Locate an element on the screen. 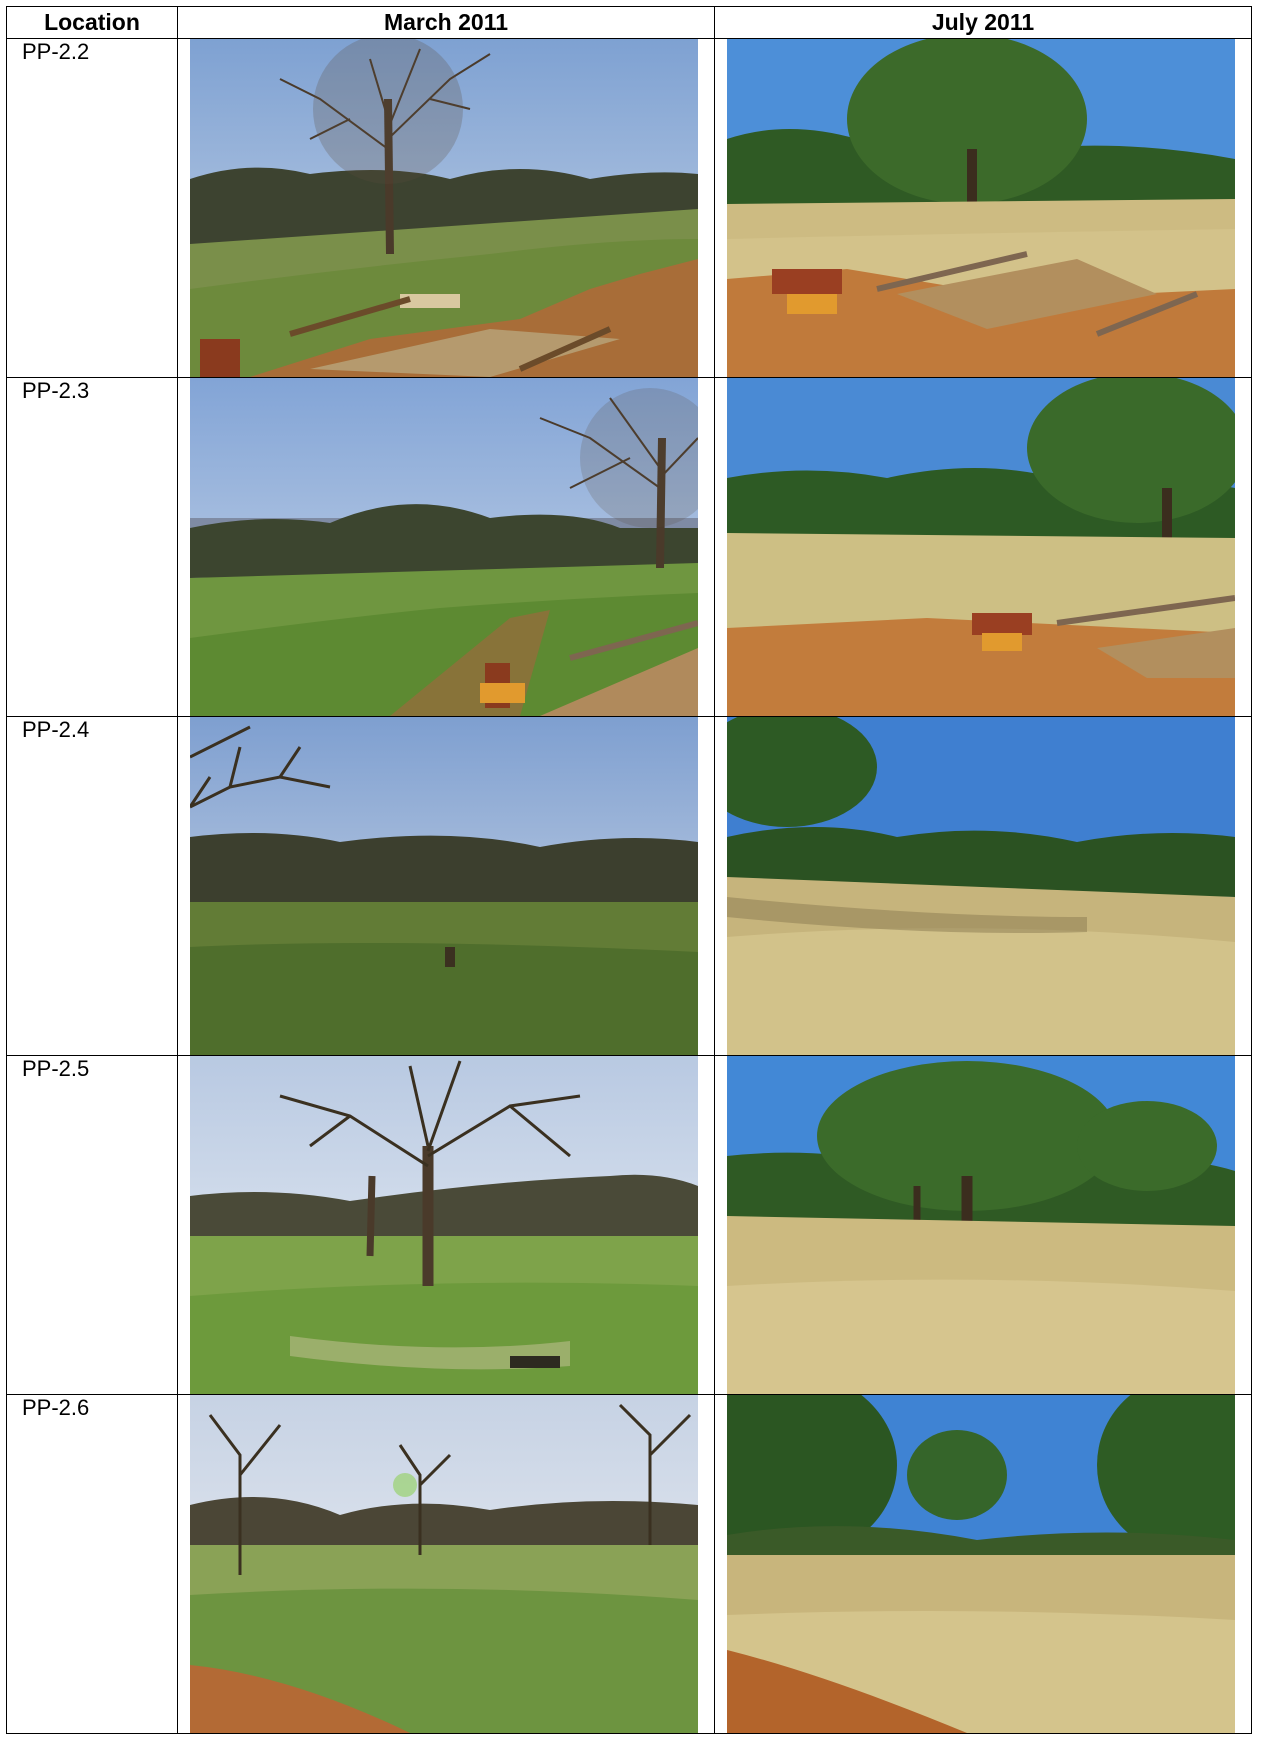  header-march: March 2011 is located at coordinates (446, 22).